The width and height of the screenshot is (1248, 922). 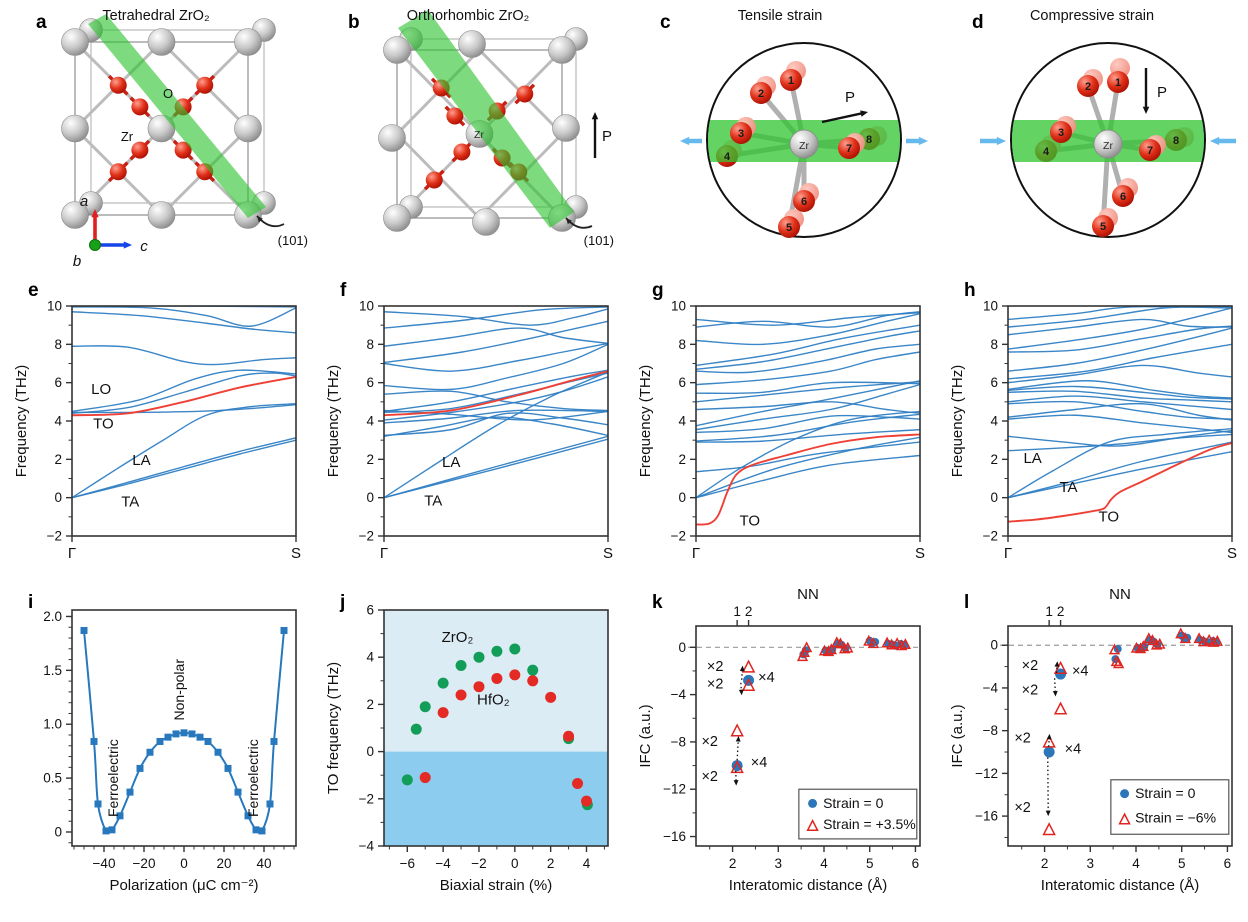 I want to click on panel-k-letter: k, so click(x=657, y=602).